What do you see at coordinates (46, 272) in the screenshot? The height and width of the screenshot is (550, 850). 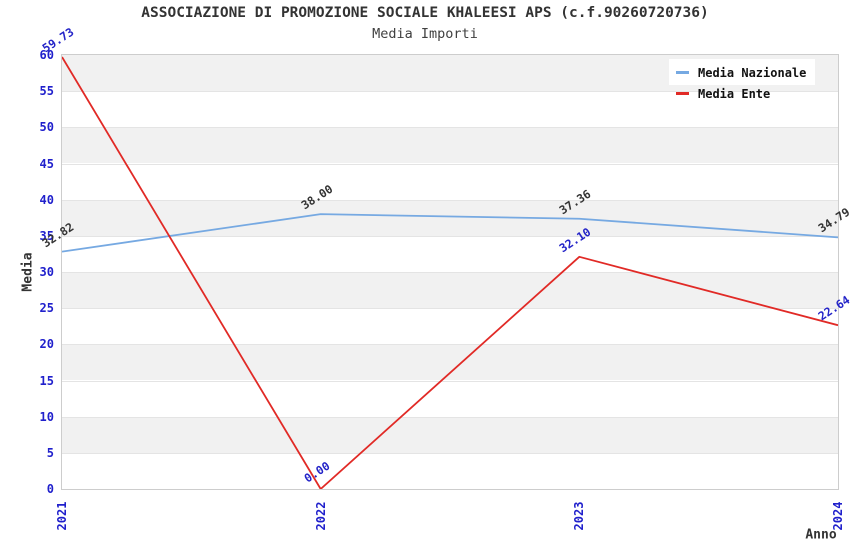 I see `y-tick-label: 30` at bounding box center [46, 272].